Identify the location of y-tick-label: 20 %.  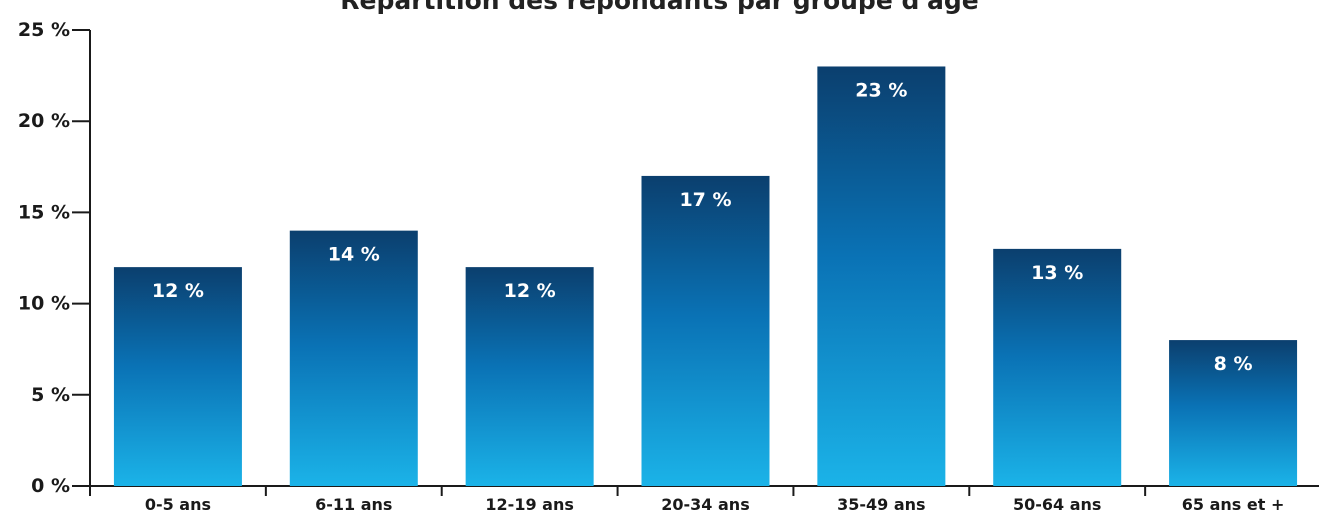
(44, 121).